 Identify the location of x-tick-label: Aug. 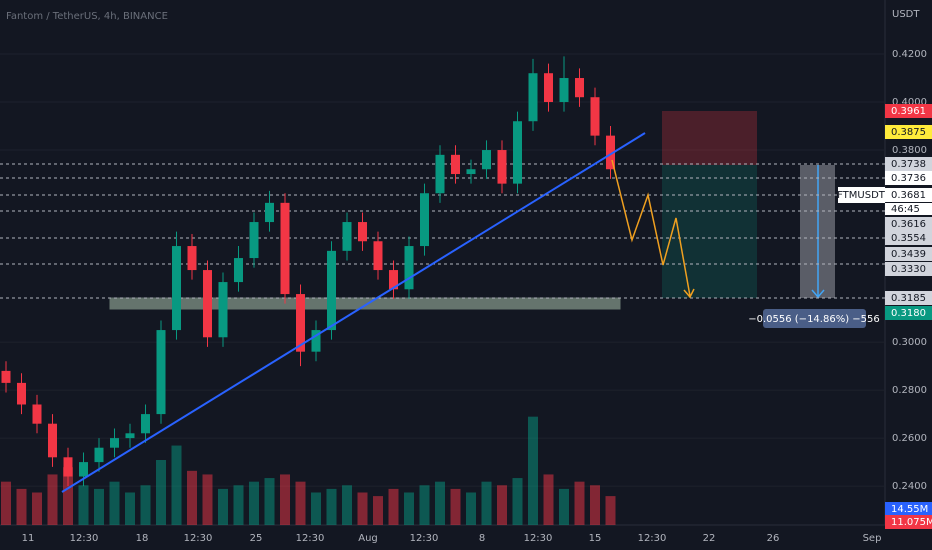
(368, 538).